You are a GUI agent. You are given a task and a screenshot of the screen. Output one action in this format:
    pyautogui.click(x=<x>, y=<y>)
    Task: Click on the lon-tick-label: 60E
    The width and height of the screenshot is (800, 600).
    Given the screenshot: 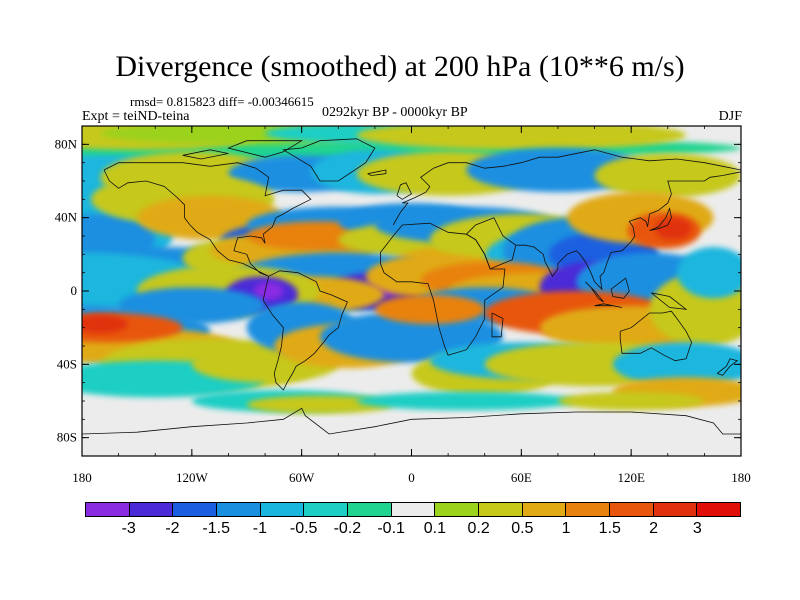 What is the action you would take?
    pyautogui.click(x=521, y=477)
    